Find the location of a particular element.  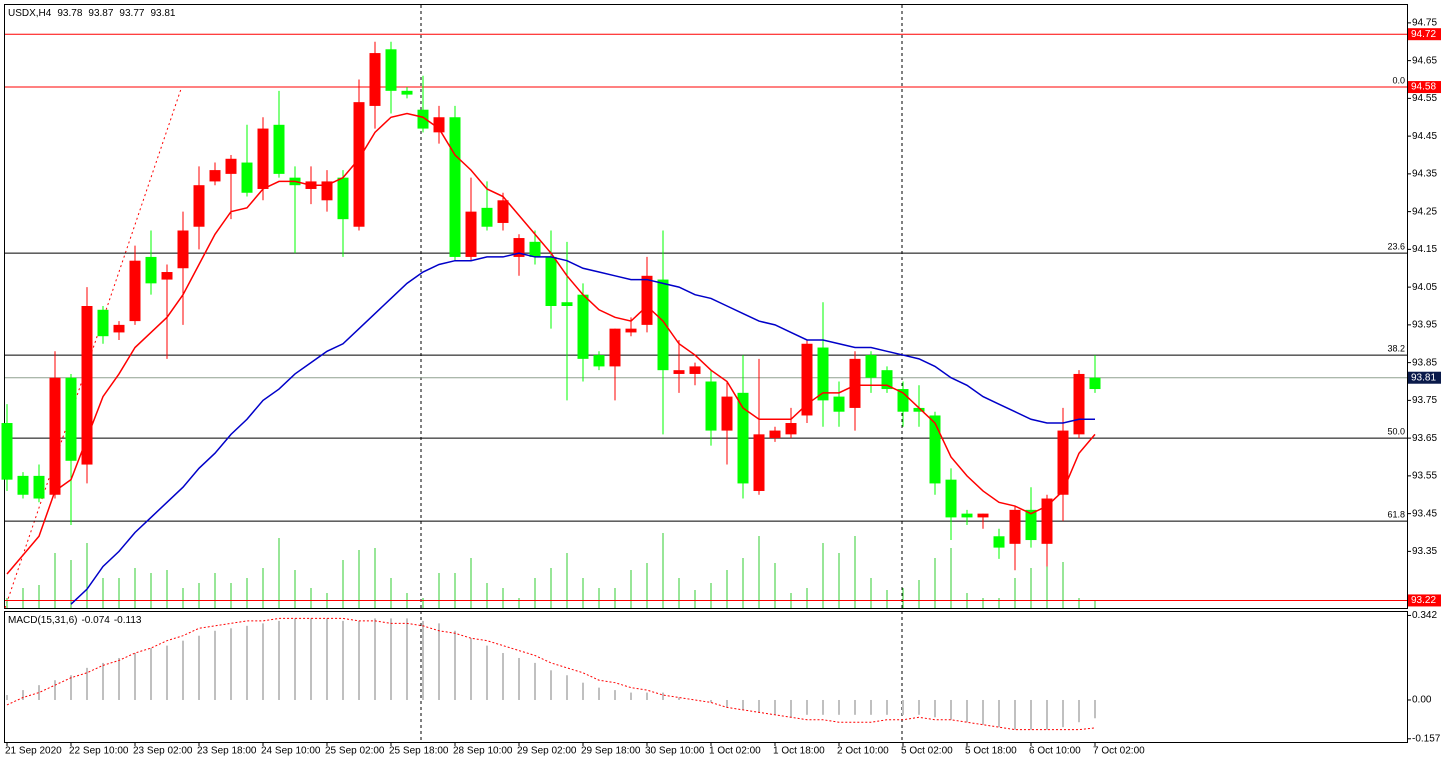

price-level-label: 94.72 is located at coordinates (1423, 34).